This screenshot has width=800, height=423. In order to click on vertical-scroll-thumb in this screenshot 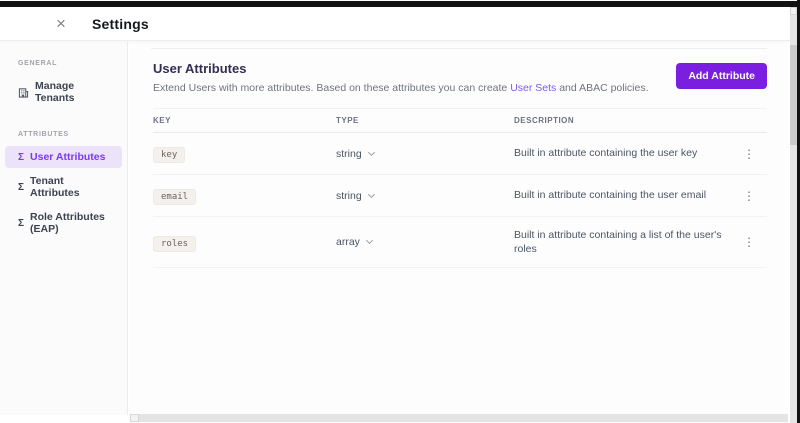, I will do `click(793, 95)`.